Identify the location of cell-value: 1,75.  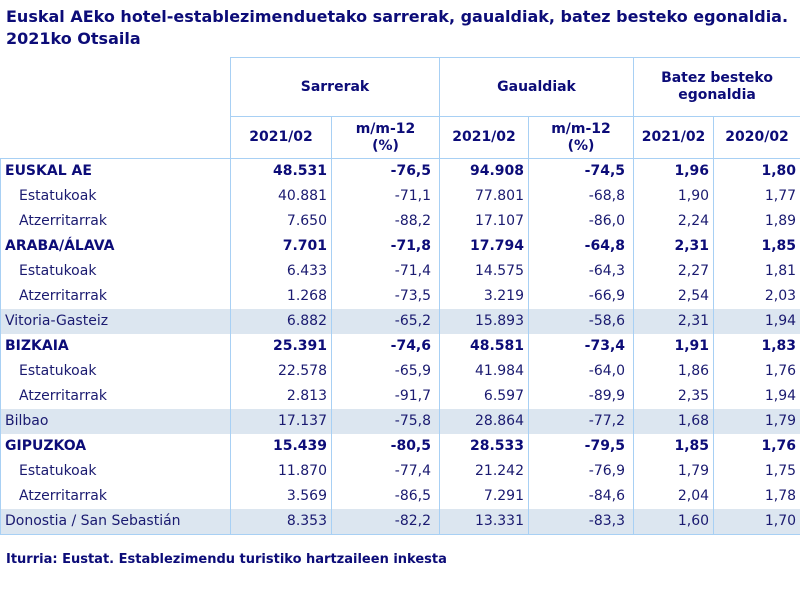
(756, 471).